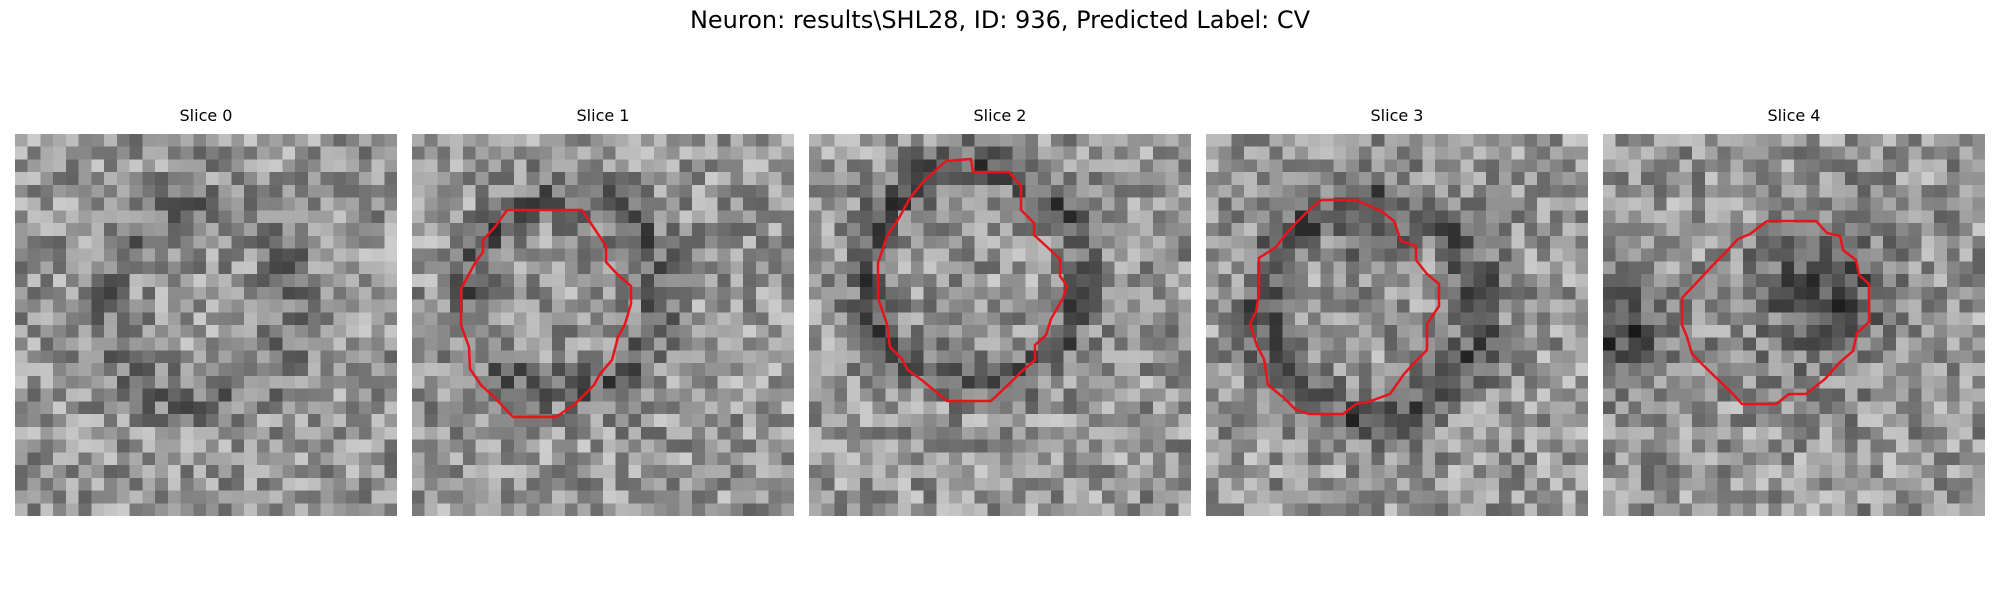 This screenshot has height=600, width=2000. I want to click on slice-title-2: Slice 2, so click(1000, 115).